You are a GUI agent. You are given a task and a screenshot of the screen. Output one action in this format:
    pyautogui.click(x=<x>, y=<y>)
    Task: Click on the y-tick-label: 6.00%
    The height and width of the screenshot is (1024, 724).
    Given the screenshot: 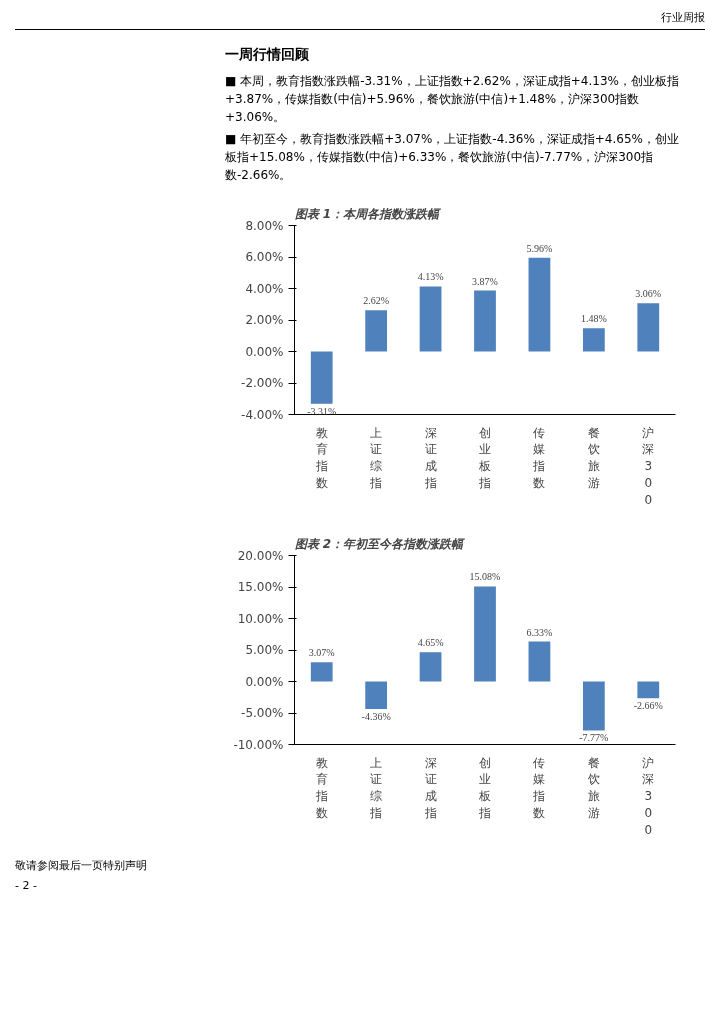 What is the action you would take?
    pyautogui.click(x=264, y=256)
    